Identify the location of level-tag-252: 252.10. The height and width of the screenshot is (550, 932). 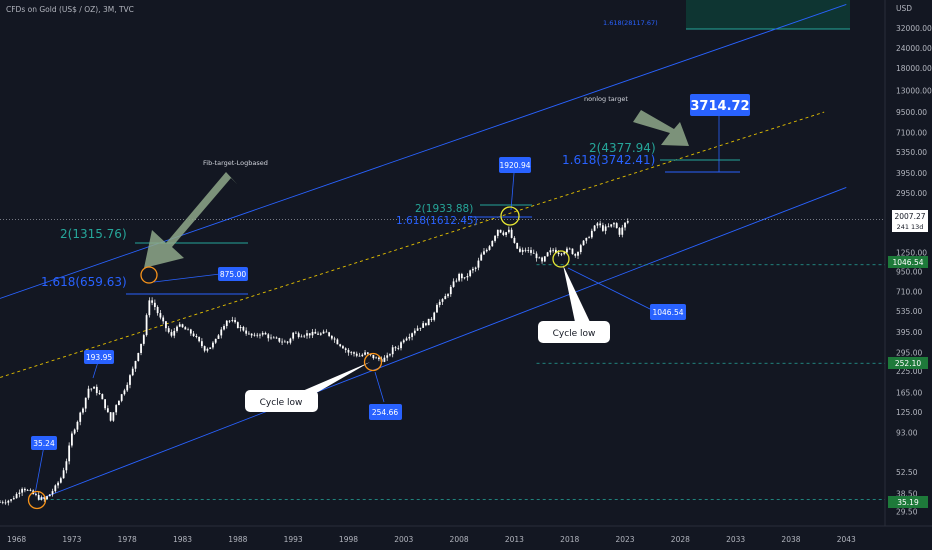
(908, 363).